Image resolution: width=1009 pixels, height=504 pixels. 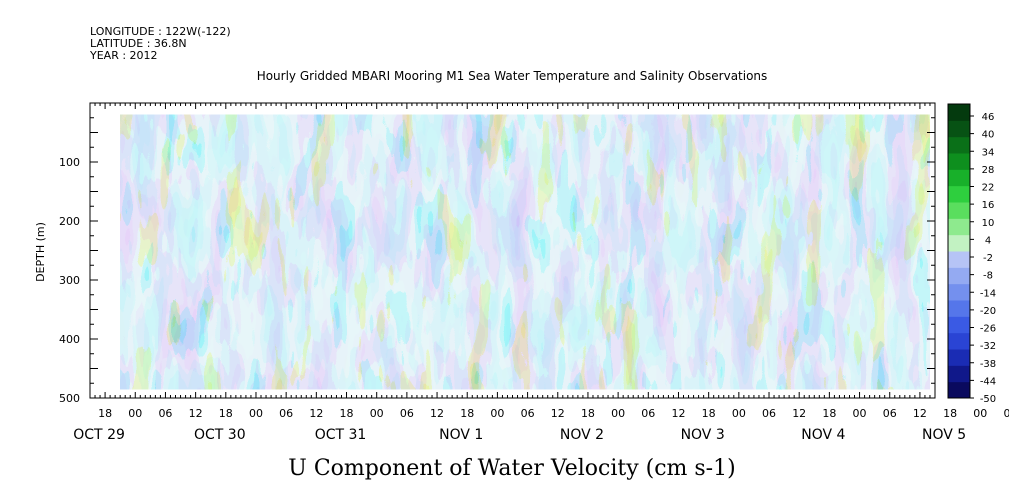 I want to click on colorbar-label: -26, so click(x=988, y=329).